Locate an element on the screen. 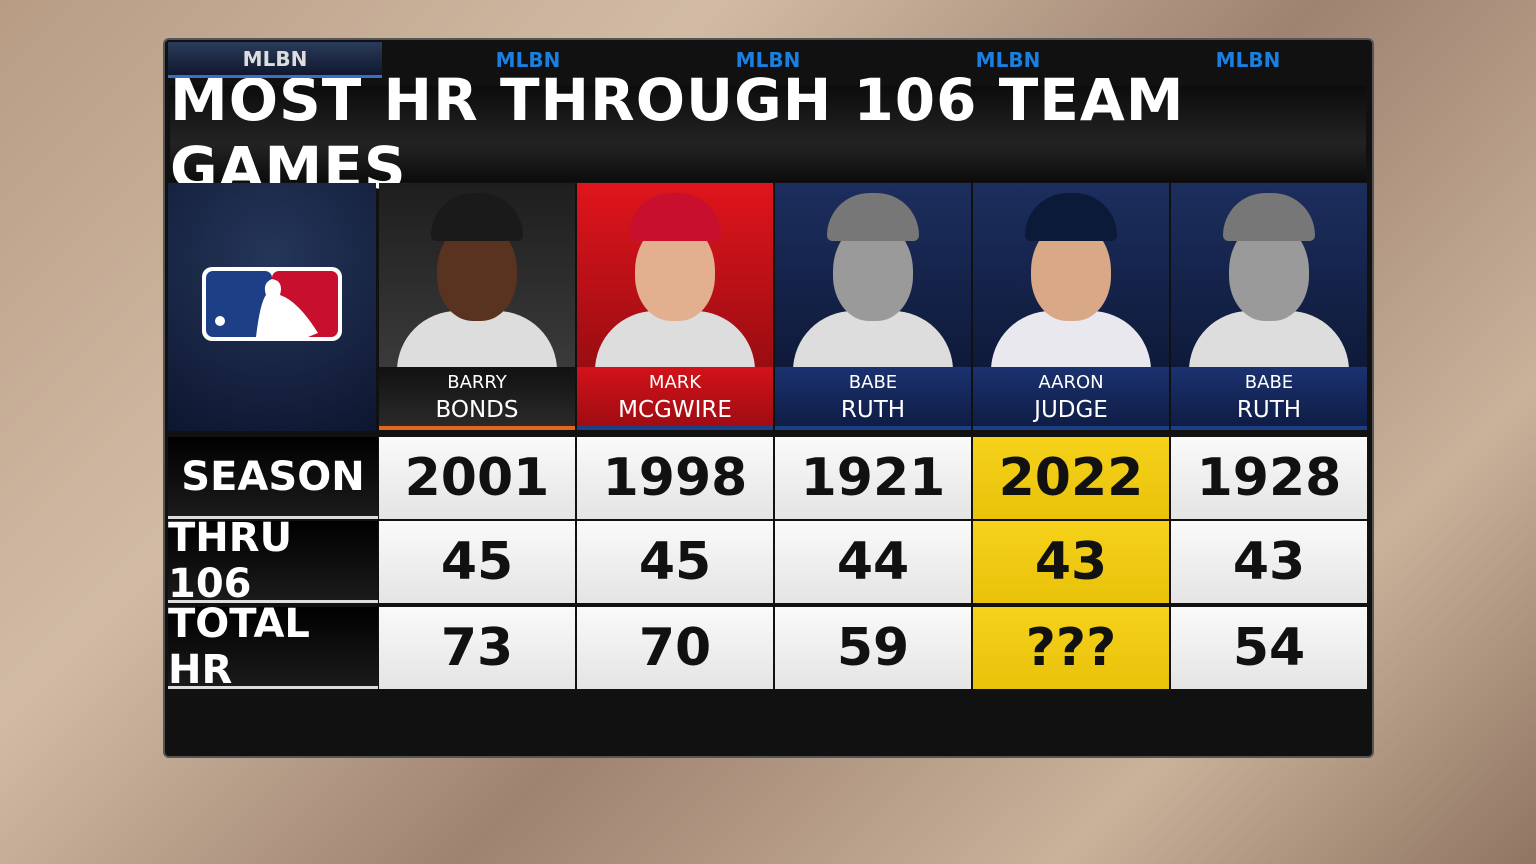 The height and width of the screenshot is (864, 1536). stat-cell: 1928 is located at coordinates (1269, 478).